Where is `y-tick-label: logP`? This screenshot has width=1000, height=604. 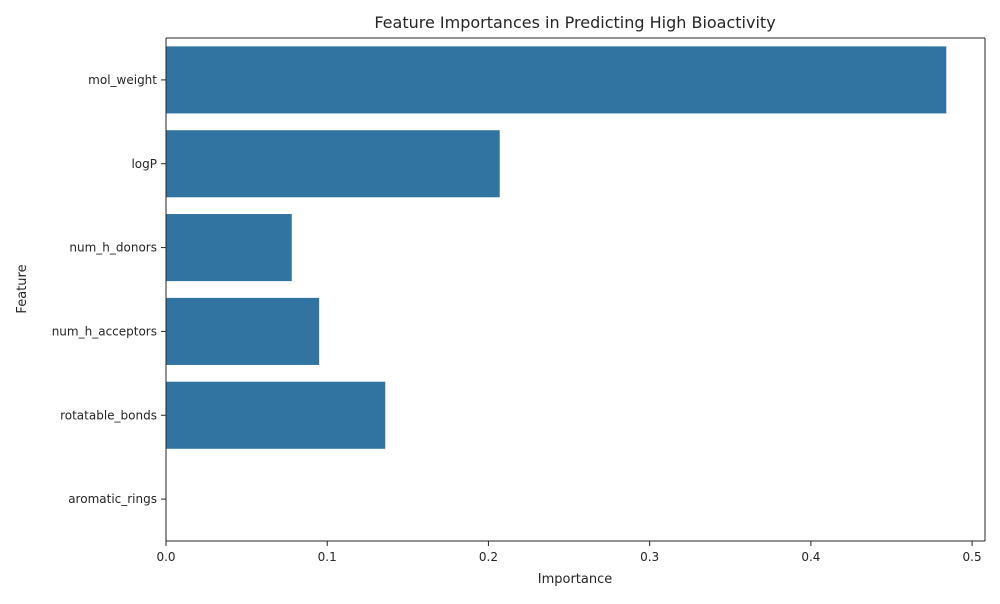
y-tick-label: logP is located at coordinates (144, 164).